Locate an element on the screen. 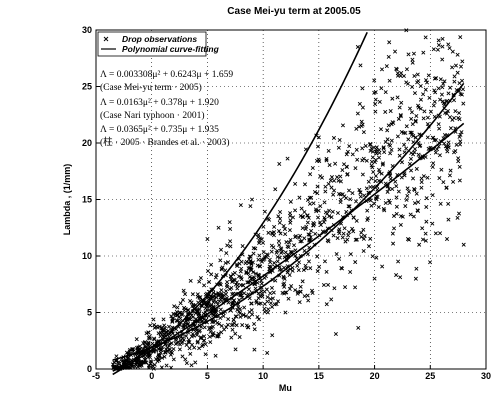 The height and width of the screenshot is (394, 496). legend-label-drop-observations: Drop observations is located at coordinates (159, 39).